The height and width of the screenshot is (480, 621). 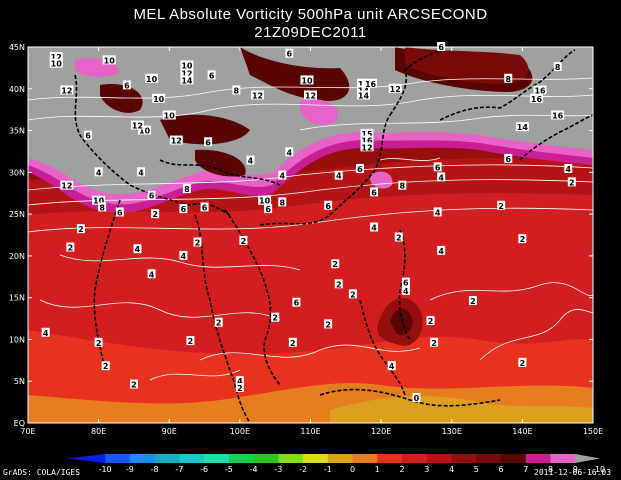 What do you see at coordinates (476, 469) in the screenshot?
I see `colorbar-label: 5` at bounding box center [476, 469].